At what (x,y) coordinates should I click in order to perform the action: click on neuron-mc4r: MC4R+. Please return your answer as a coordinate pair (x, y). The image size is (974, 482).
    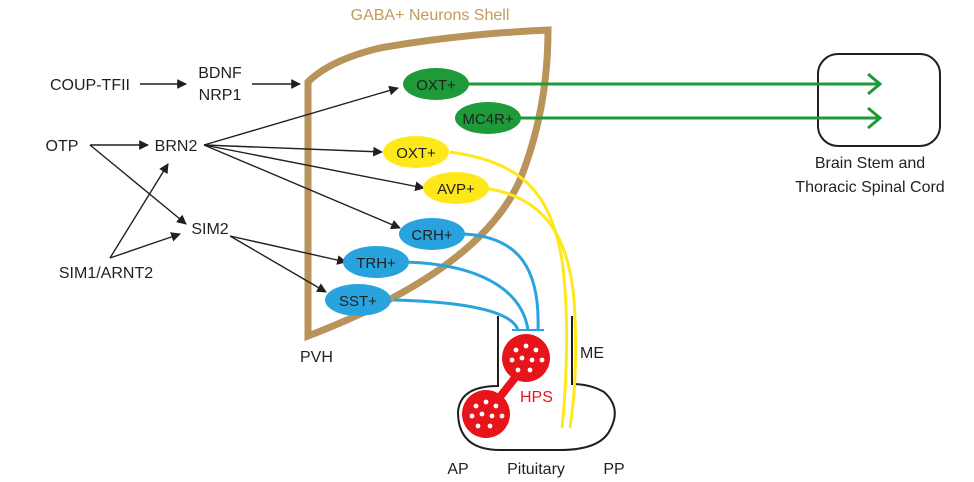
    Looking at the image, I should click on (488, 118).